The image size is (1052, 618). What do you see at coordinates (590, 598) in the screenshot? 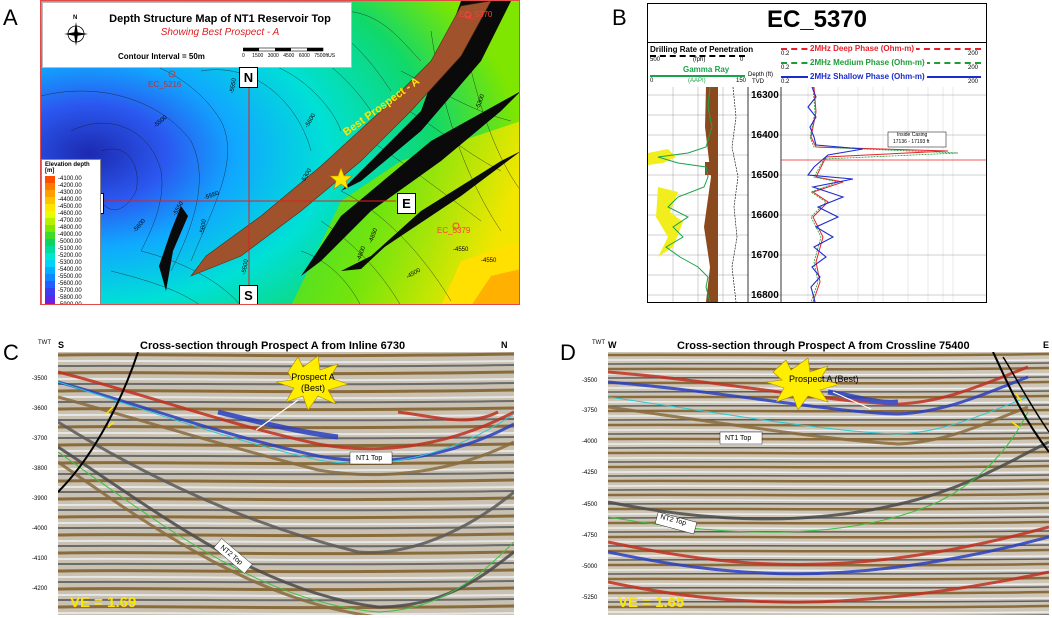
I see `twt-tick: -5250` at bounding box center [590, 598].